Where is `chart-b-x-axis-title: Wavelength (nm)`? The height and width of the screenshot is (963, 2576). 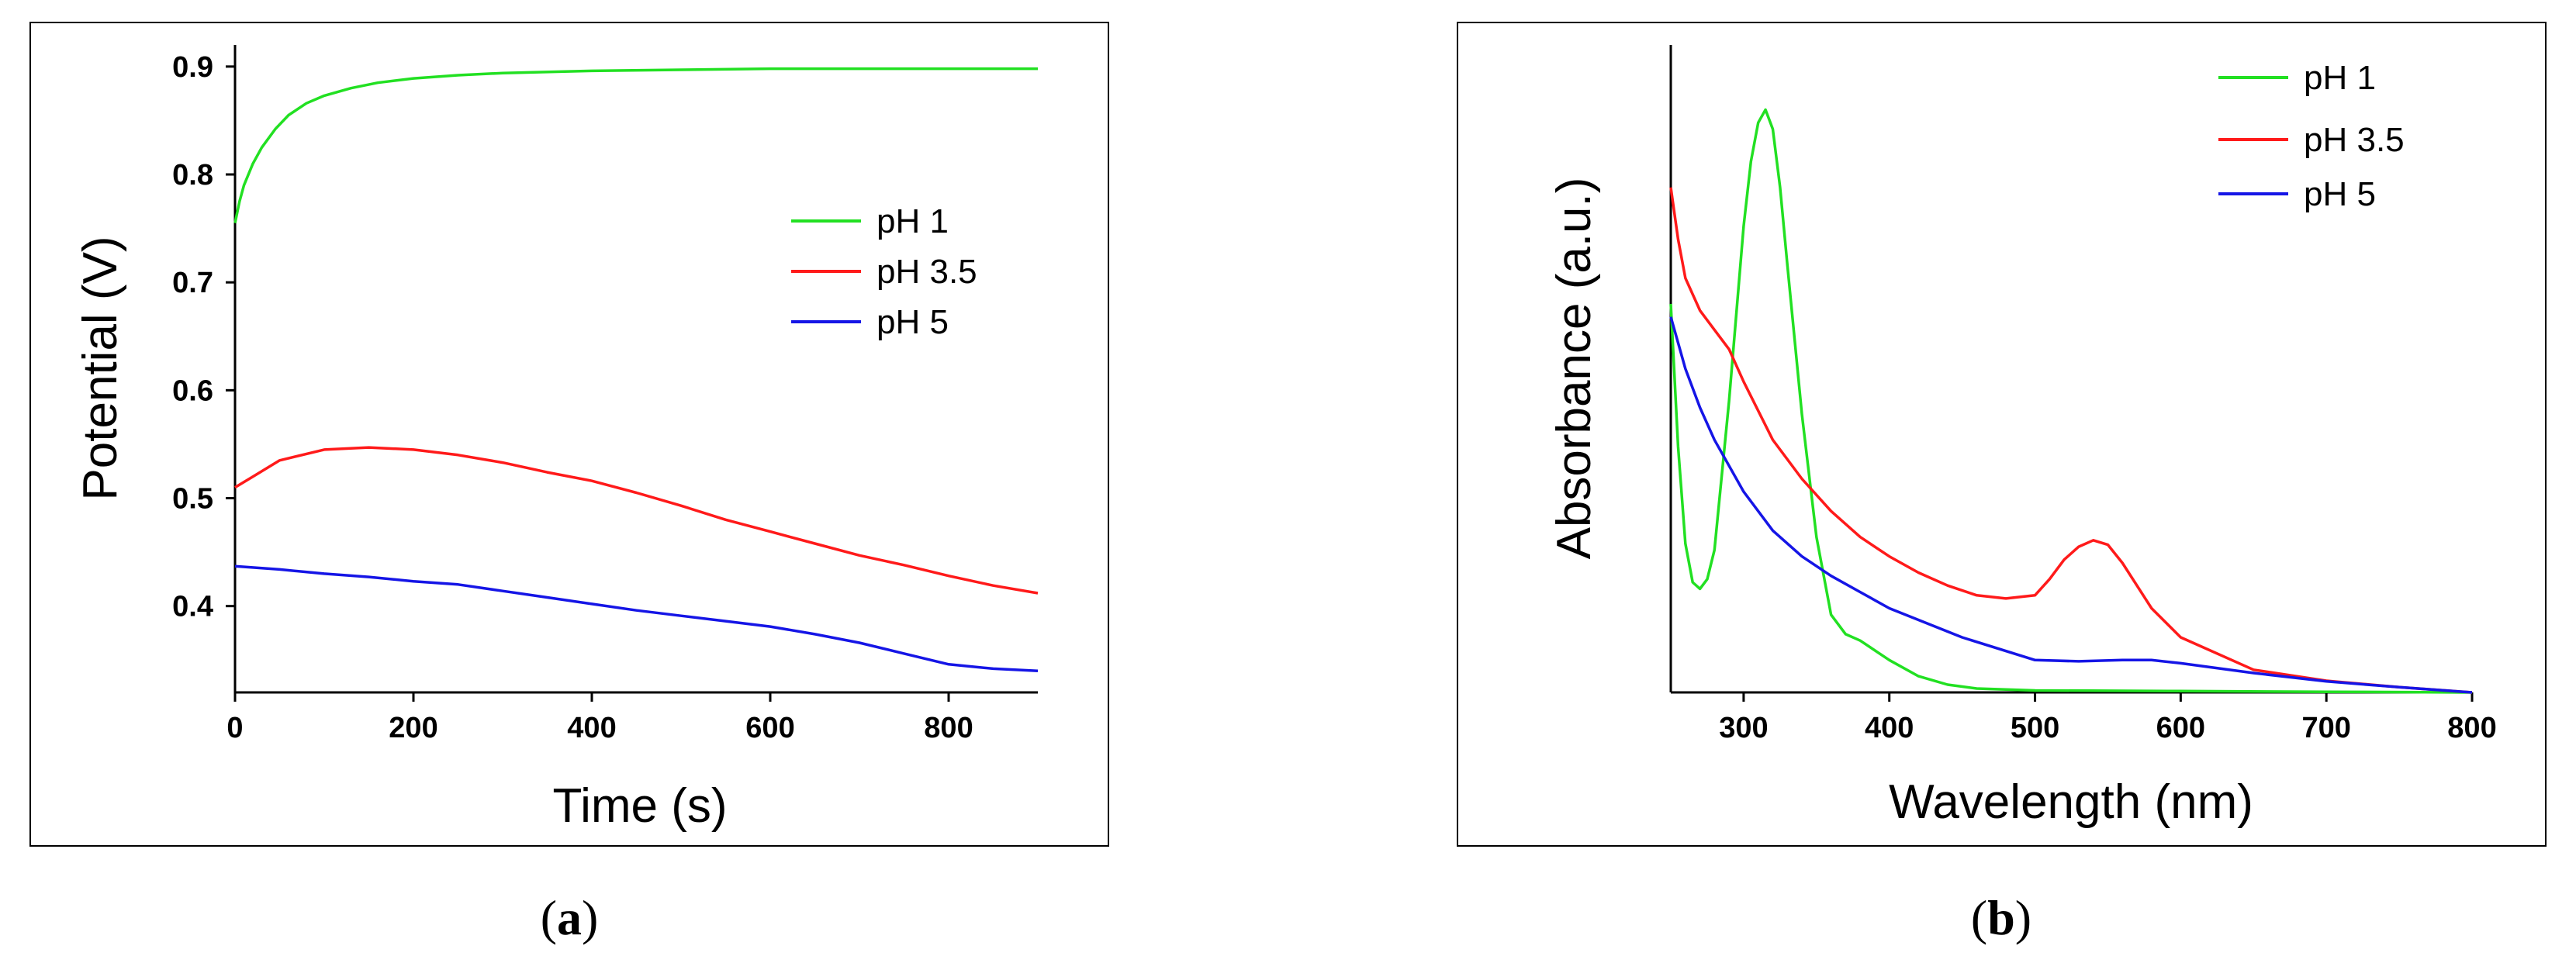 chart-b-x-axis-title: Wavelength (nm) is located at coordinates (2071, 802).